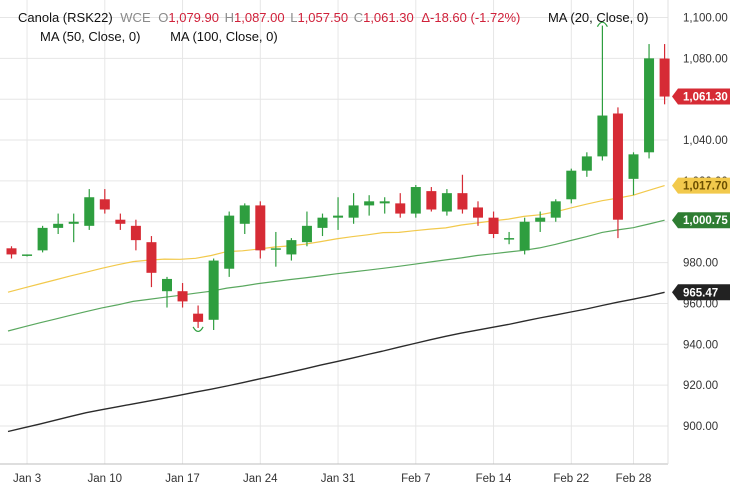 The image size is (735, 490). Describe the element at coordinates (90, 36) in the screenshot. I see `legend-ma50: MA (50, Close, 0)` at that location.